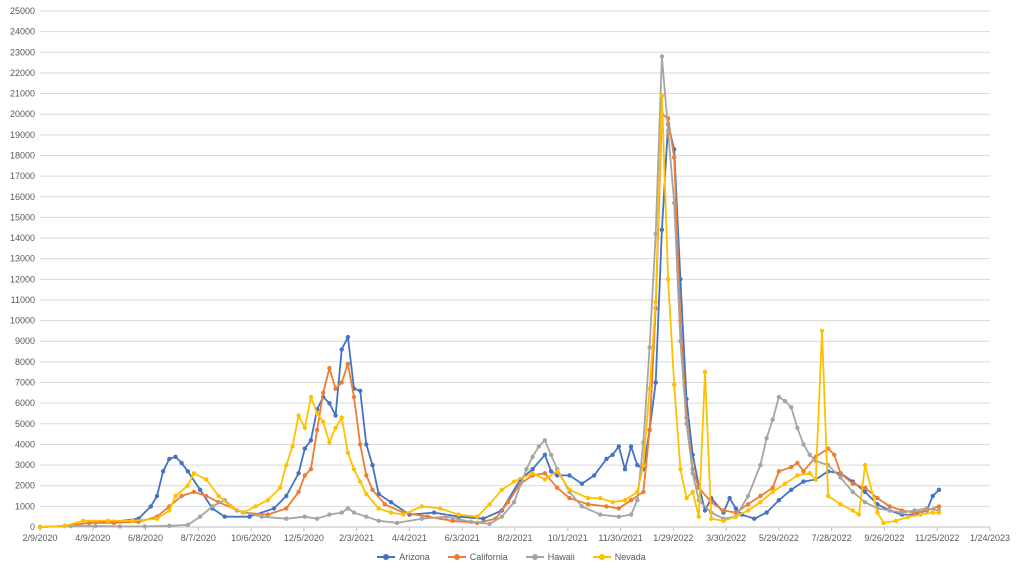 This screenshot has width=1023, height=575. I want to click on y-tick-label: 10000, so click(22, 321).